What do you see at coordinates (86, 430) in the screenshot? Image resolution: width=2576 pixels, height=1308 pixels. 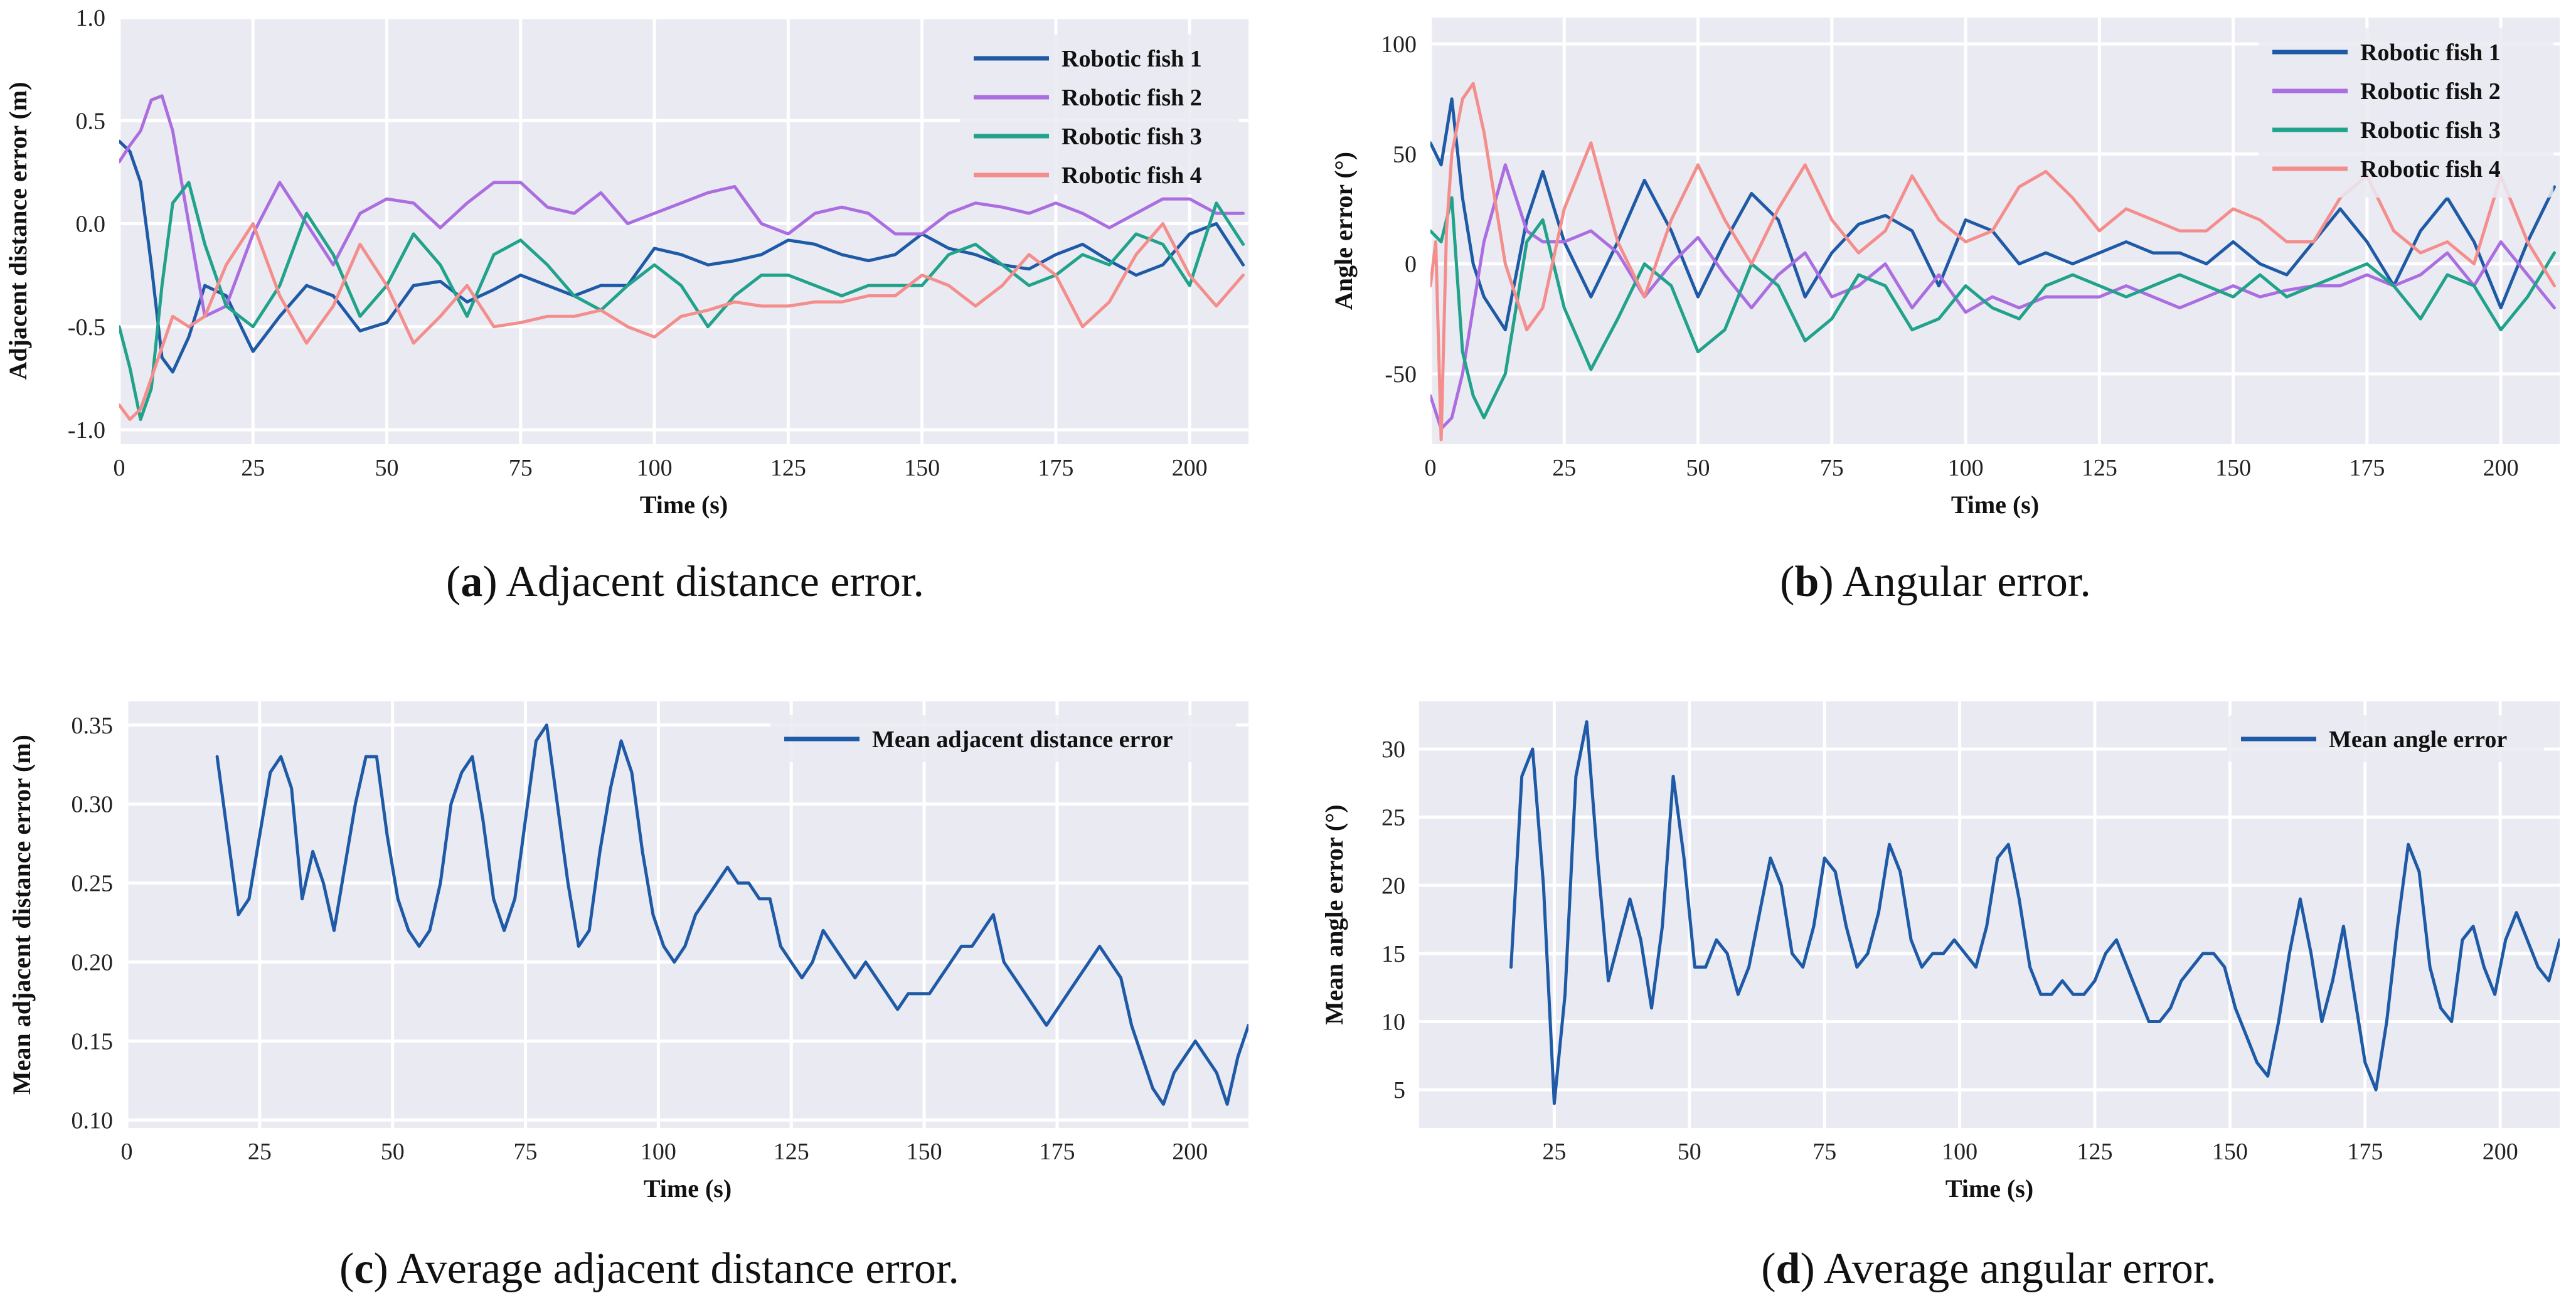 I see `y-tick-label: -1.0` at bounding box center [86, 430].